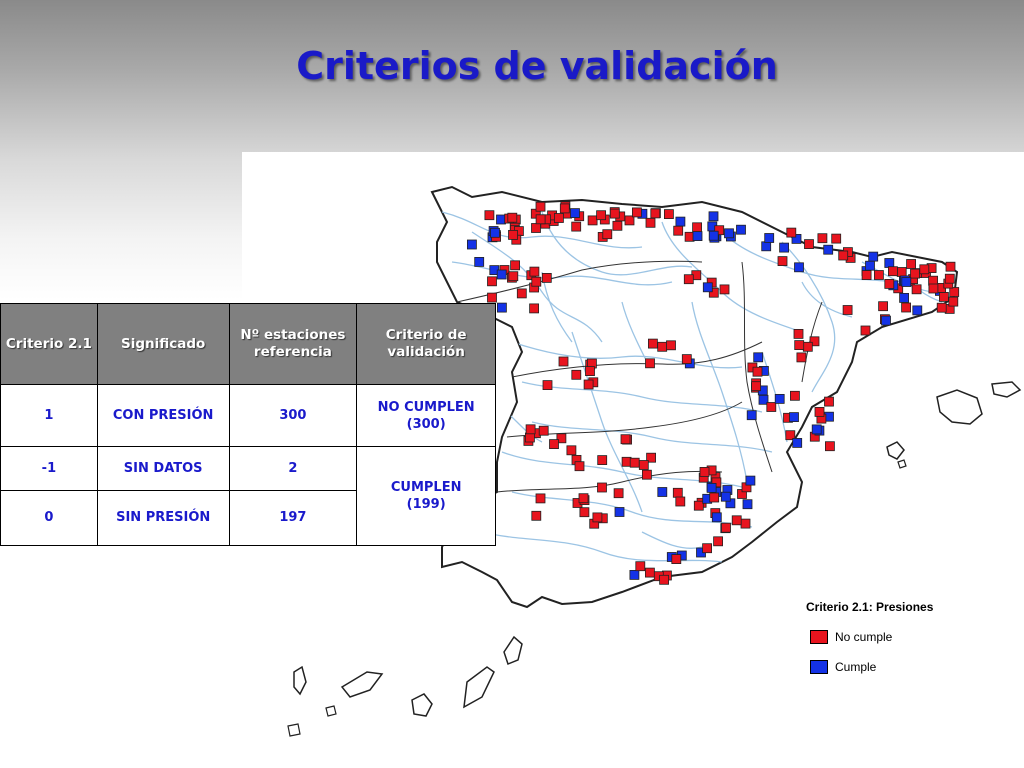  What do you see at coordinates (819, 637) in the screenshot?
I see `legend-swatch-red` at bounding box center [819, 637].